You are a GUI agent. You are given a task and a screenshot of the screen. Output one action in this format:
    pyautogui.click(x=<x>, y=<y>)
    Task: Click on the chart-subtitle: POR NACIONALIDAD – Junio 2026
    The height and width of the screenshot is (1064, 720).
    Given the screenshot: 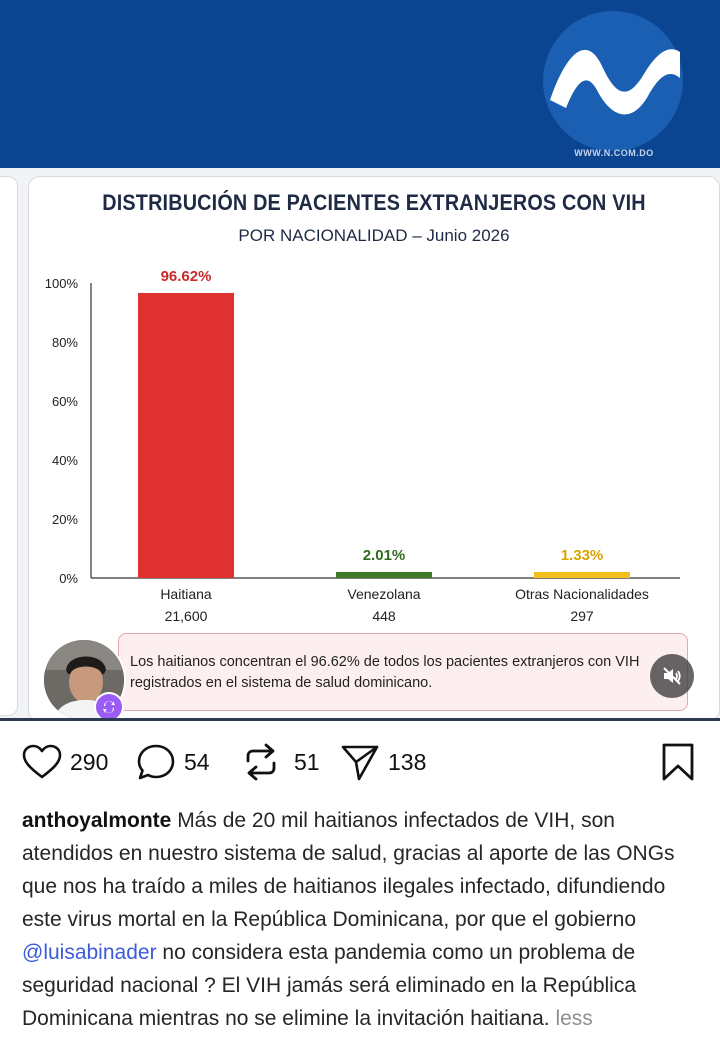 What is the action you would take?
    pyautogui.click(x=374, y=235)
    